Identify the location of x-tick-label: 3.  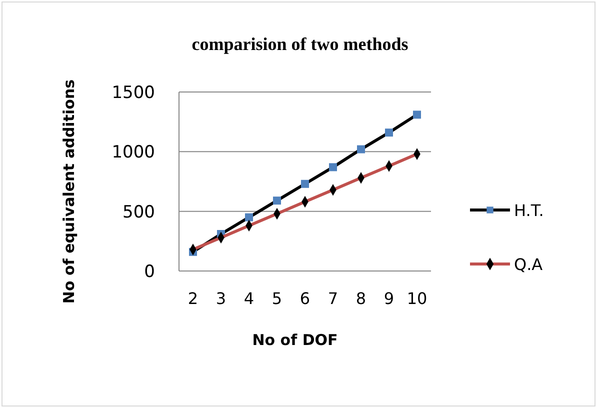
(221, 298).